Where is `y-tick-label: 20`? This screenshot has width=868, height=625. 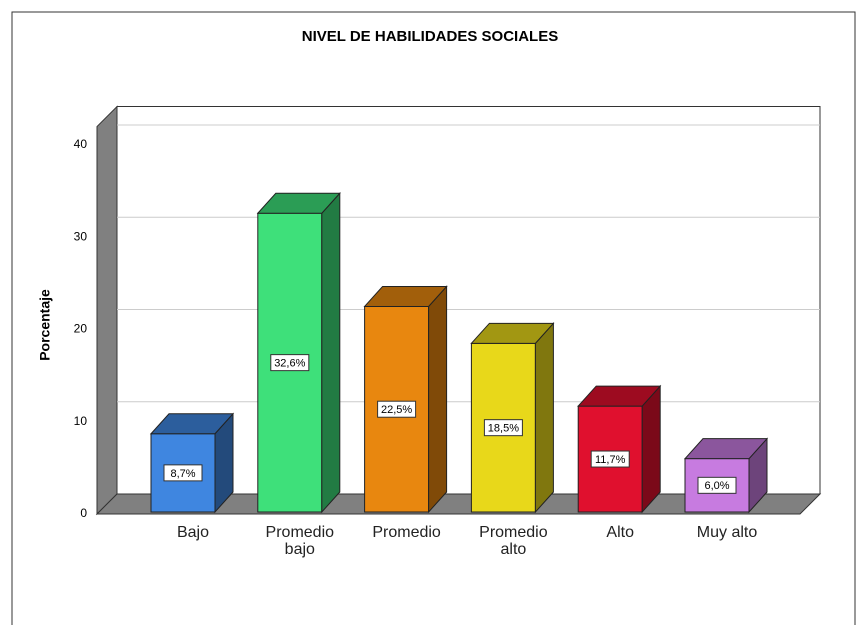
y-tick-label: 20 is located at coordinates (81, 329).